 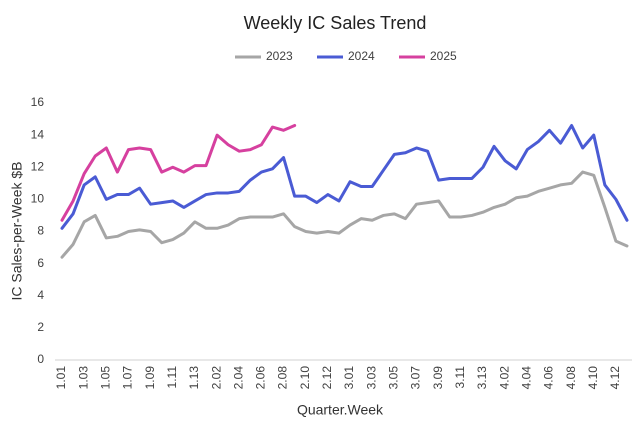 What do you see at coordinates (261, 378) in the screenshot?
I see `x-tick-label: 2.06` at bounding box center [261, 378].